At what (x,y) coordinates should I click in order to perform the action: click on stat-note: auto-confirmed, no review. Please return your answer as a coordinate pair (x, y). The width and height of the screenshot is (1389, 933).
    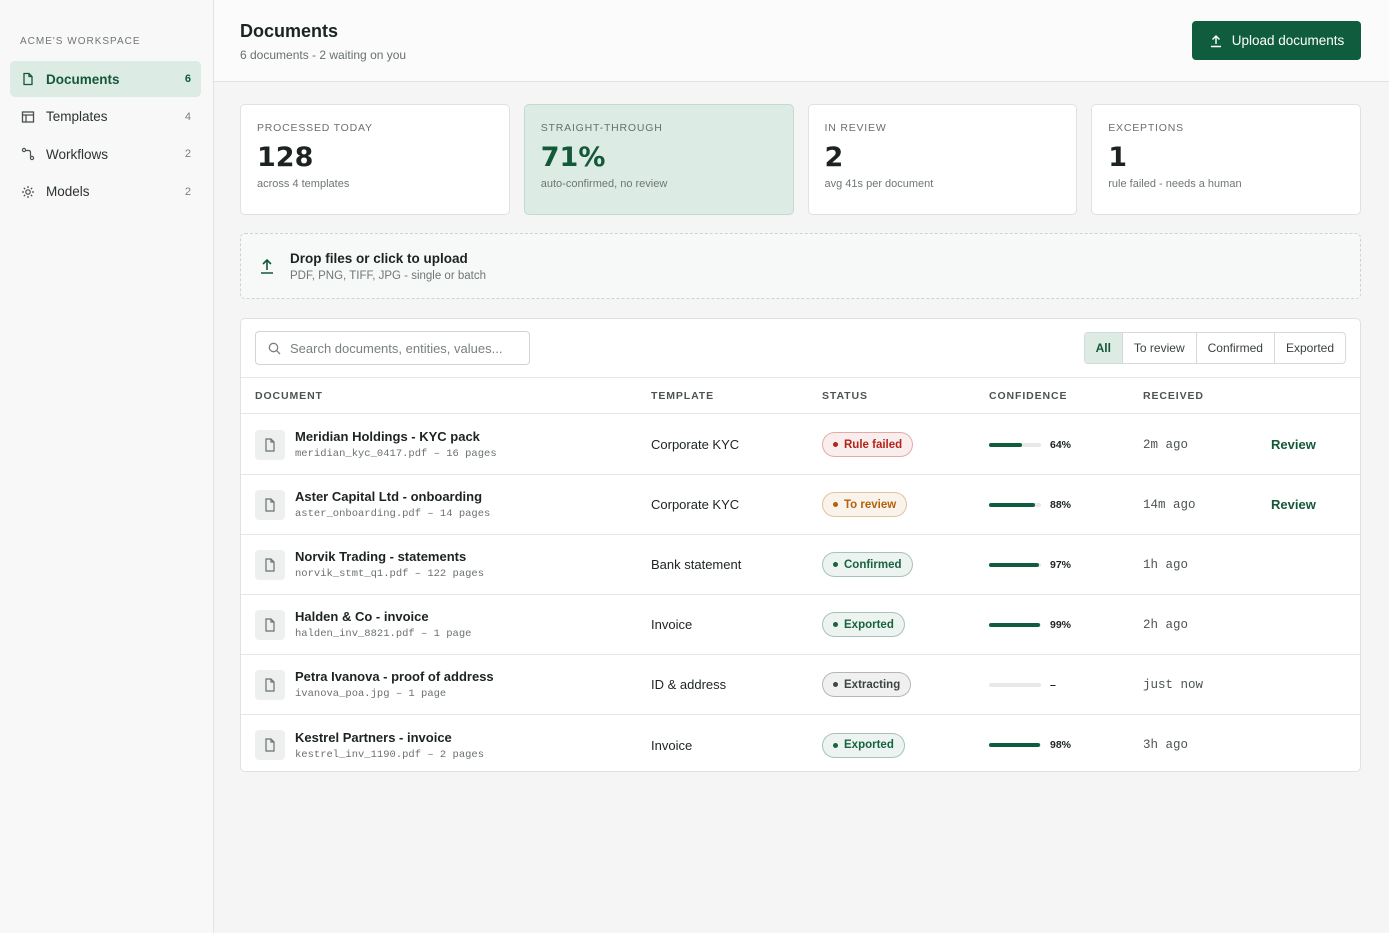
    Looking at the image, I should click on (604, 184).